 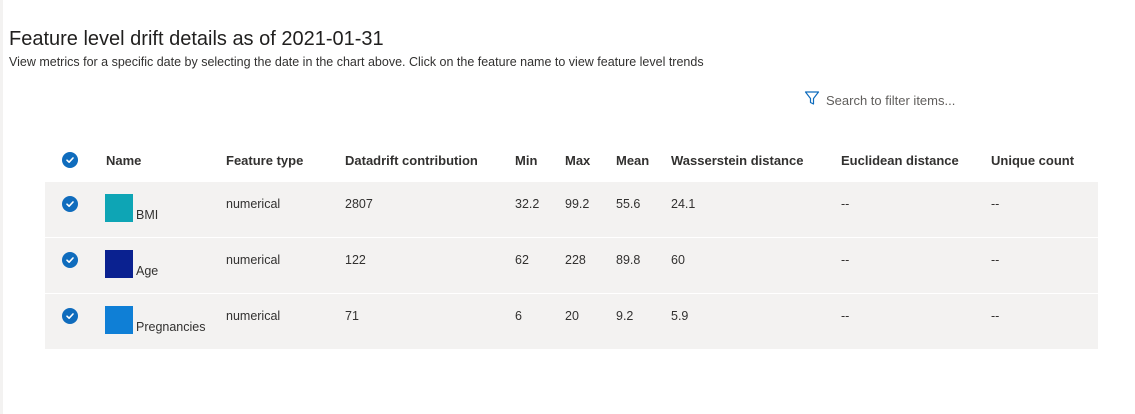 I want to click on column-header-name: Name, so click(x=124, y=160).